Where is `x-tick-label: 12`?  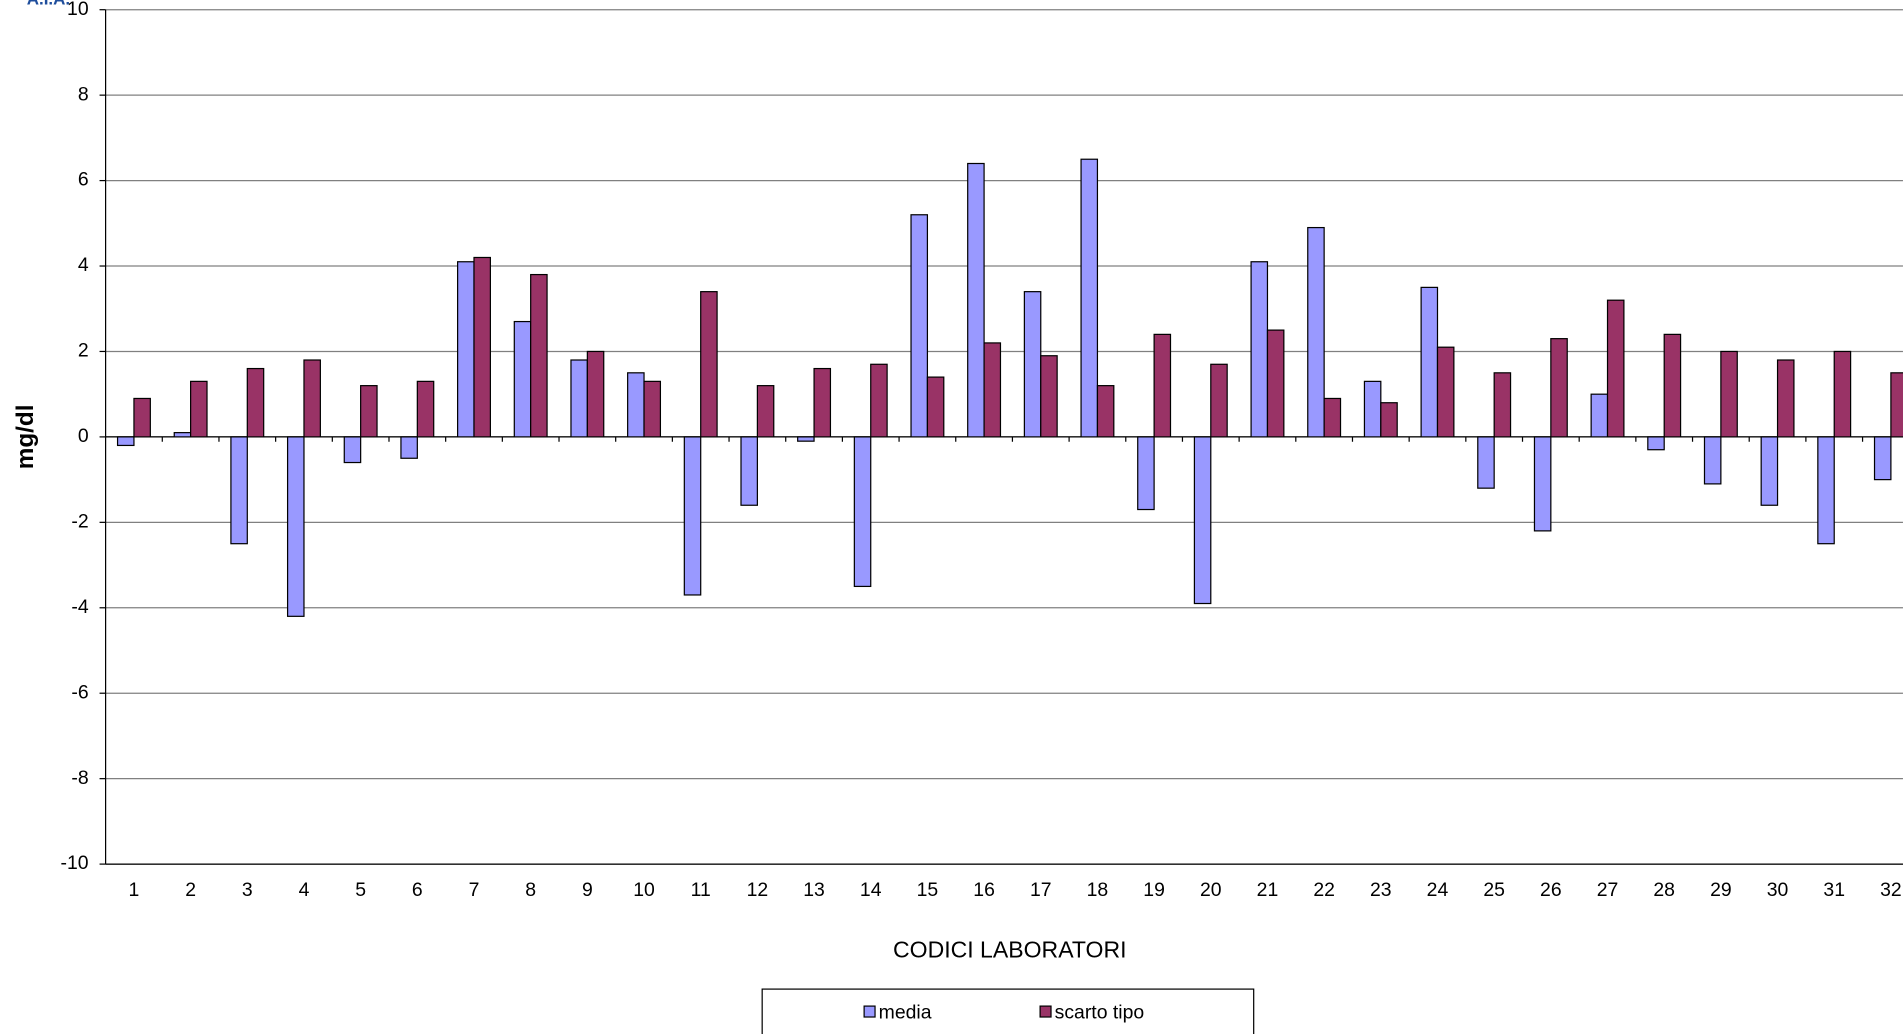 x-tick-label: 12 is located at coordinates (758, 890).